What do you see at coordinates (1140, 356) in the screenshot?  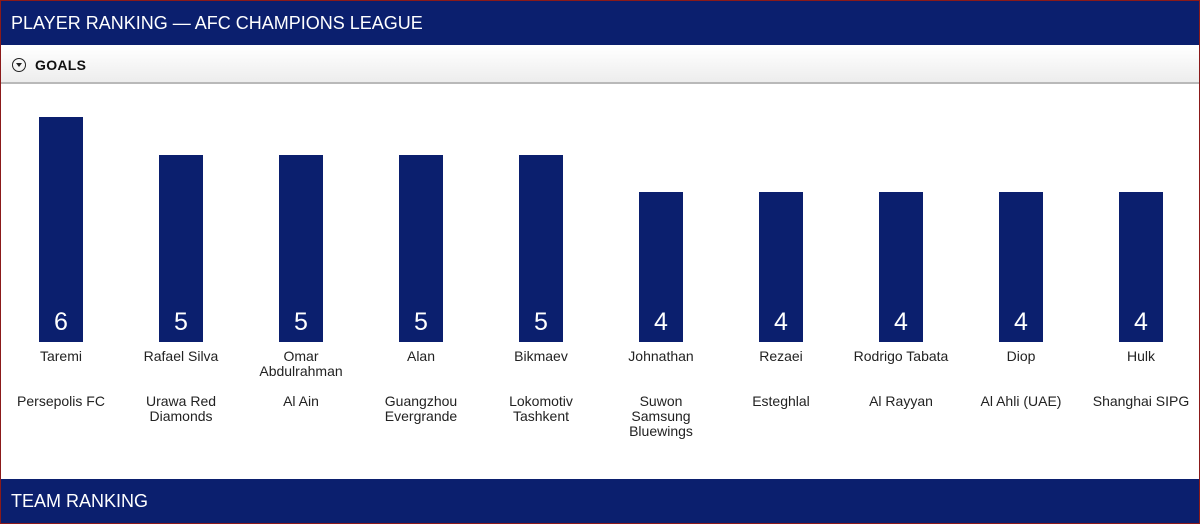 I see `player-name-label: Hulk` at bounding box center [1140, 356].